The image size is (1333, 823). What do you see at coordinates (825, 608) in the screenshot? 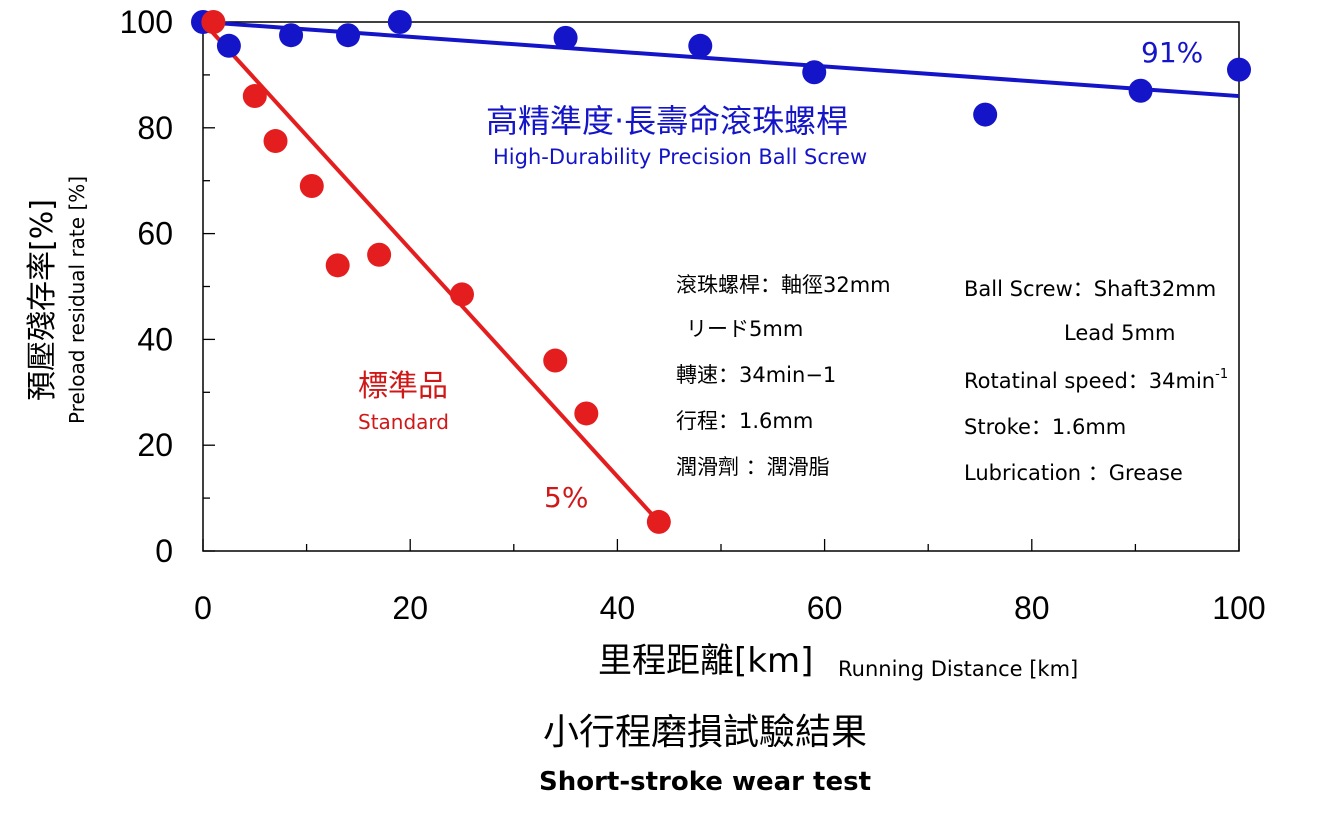
I see `x-tick-label: 60` at bounding box center [825, 608].